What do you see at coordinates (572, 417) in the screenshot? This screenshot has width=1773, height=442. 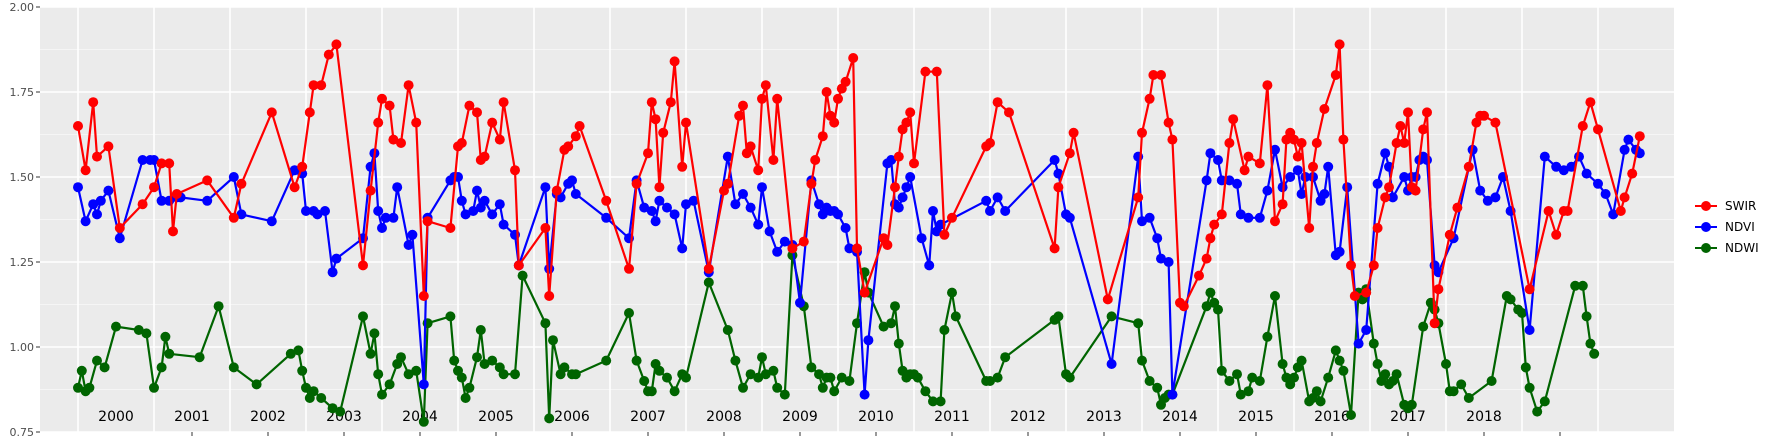 I see `year-label: 2006` at bounding box center [572, 417].